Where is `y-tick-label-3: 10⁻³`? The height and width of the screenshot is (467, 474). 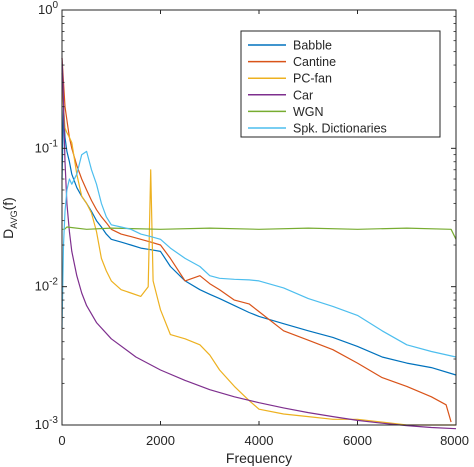 y-tick-label-3: 10⁻³ is located at coordinates (47, 423).